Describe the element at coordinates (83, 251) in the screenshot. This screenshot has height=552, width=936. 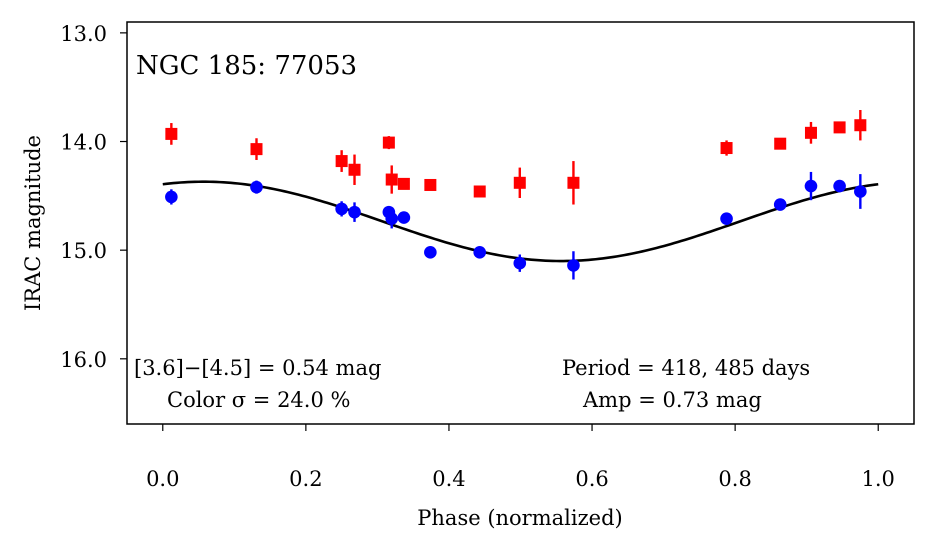
I see `y-tick-label: 15.0` at that location.